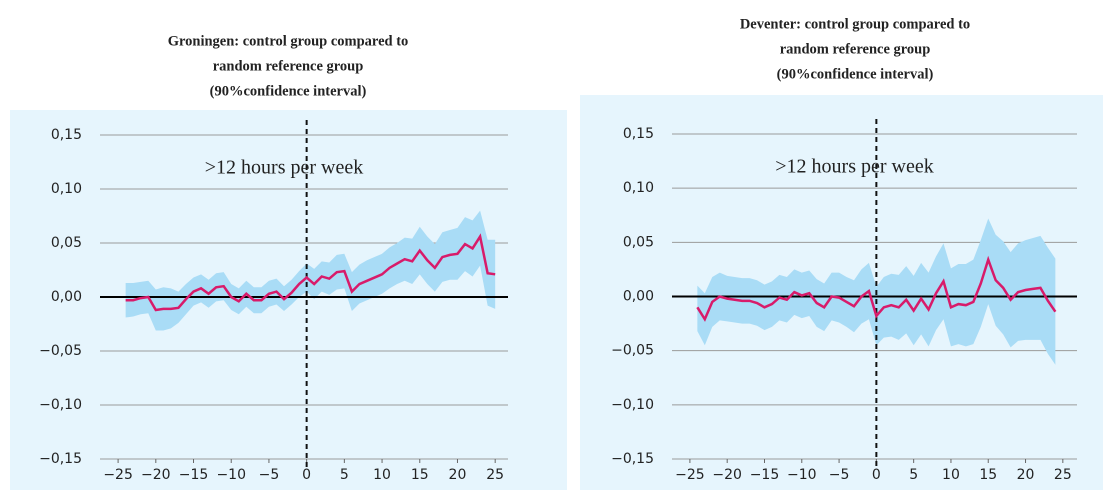 This screenshot has height=490, width=1103. I want to click on chart-title: Groningen: control group compared to, so click(288, 41).